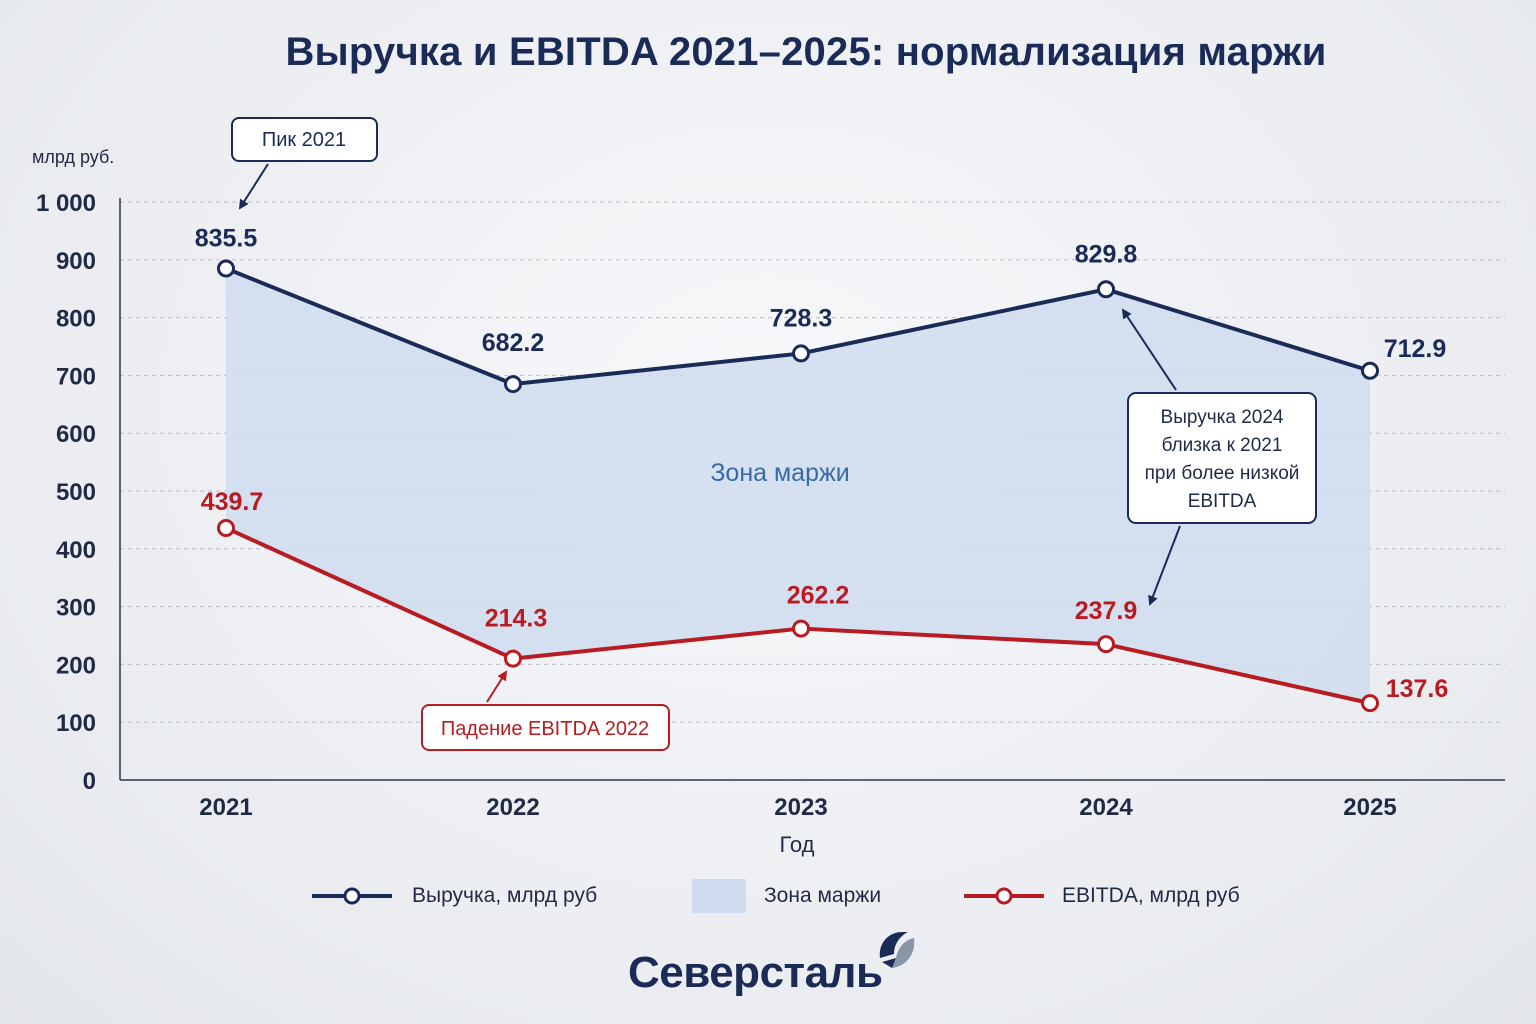 The width and height of the screenshot is (1536, 1024). Describe the element at coordinates (76, 550) in the screenshot. I see `y-tick-label: 400` at that location.